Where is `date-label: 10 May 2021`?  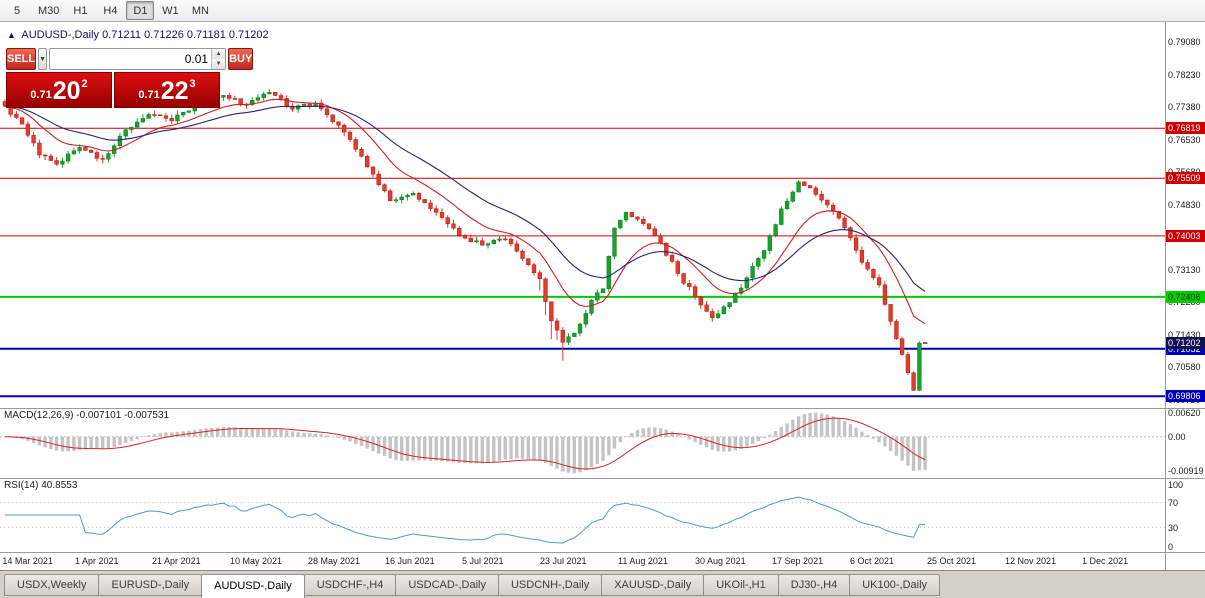
date-label: 10 May 2021 is located at coordinates (256, 561).